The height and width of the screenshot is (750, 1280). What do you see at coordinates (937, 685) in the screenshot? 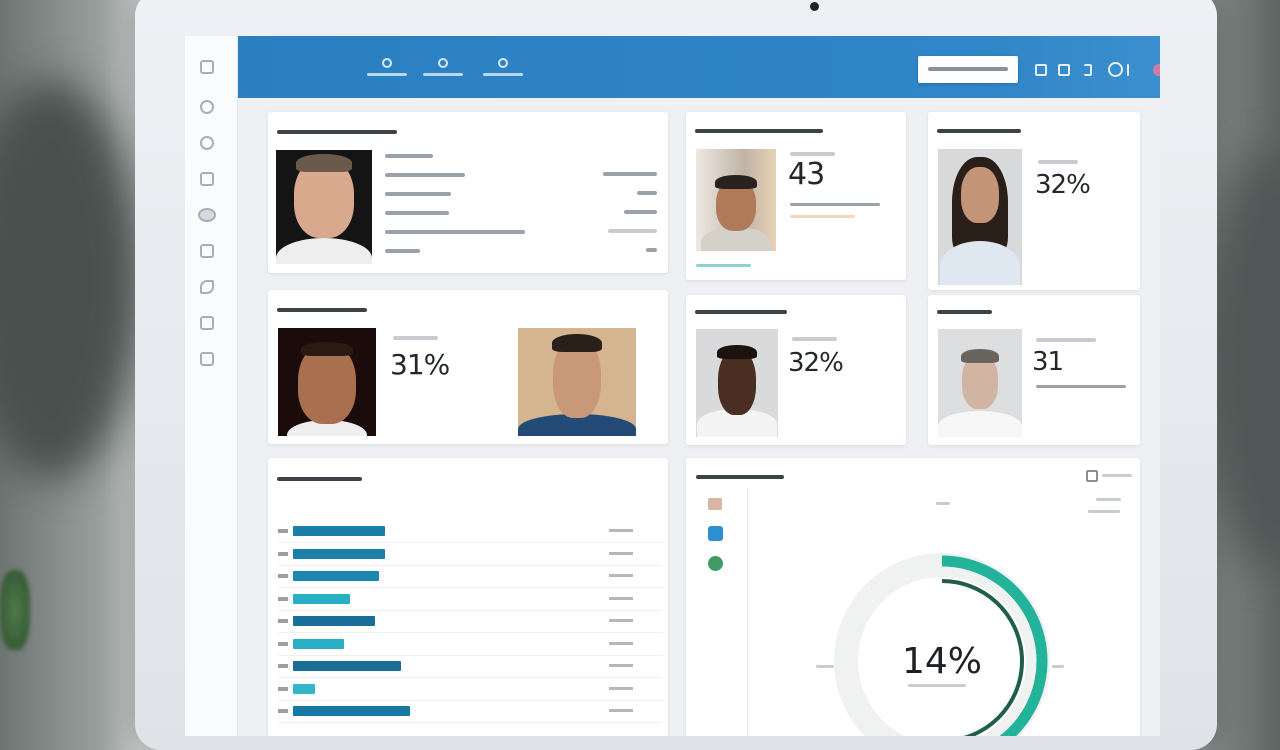
I see `donut-center-label` at bounding box center [937, 685].